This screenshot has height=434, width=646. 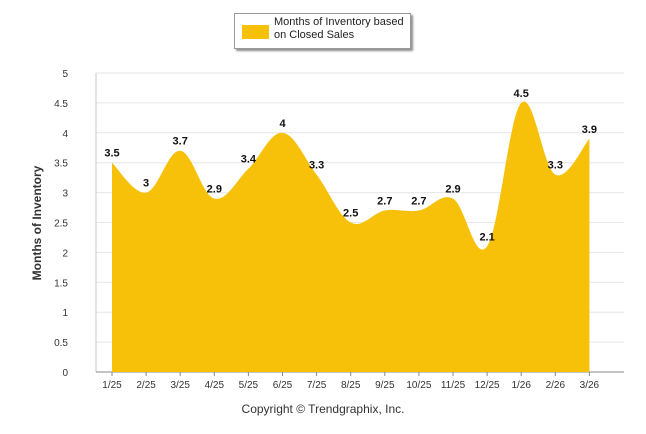 I want to click on y-tick-label: 3.5, so click(x=61, y=164).